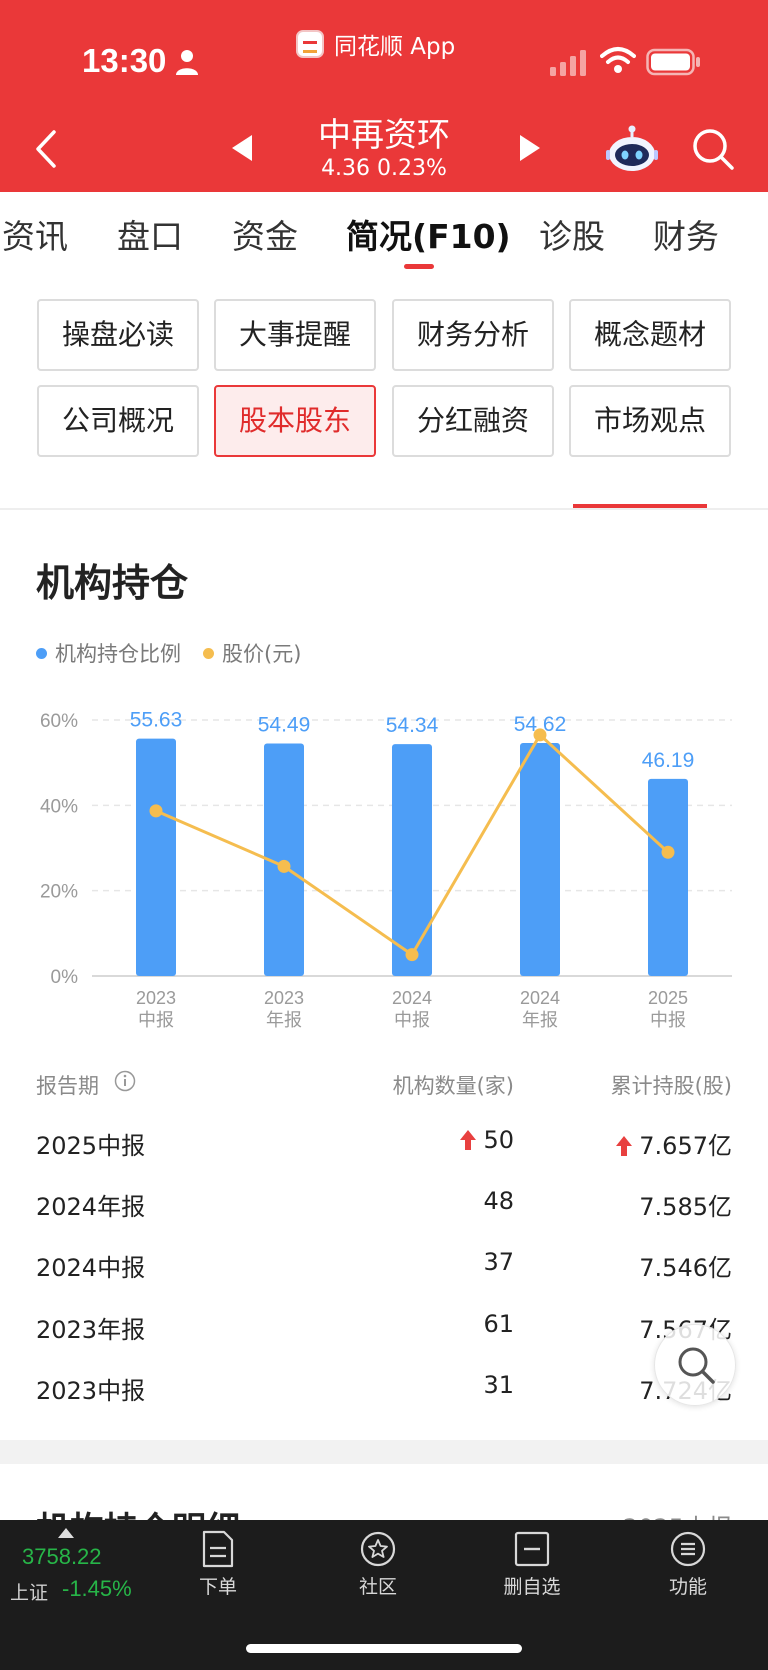  Describe the element at coordinates (687, 1587) in the screenshot. I see `functions-label: 功能` at that location.